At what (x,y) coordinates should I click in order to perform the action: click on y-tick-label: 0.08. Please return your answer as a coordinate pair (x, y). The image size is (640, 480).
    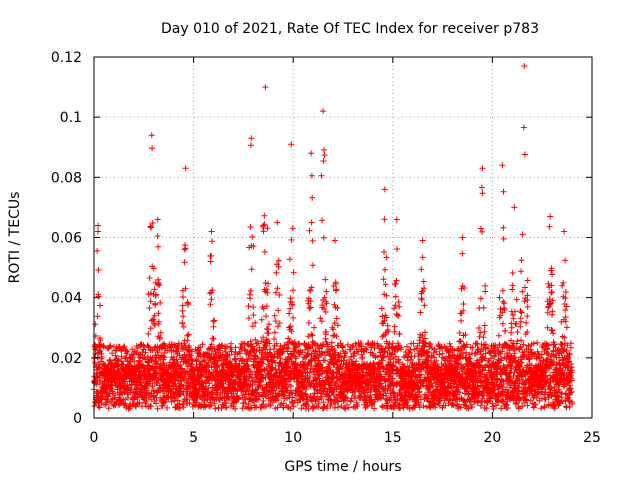
    Looking at the image, I should click on (66, 178).